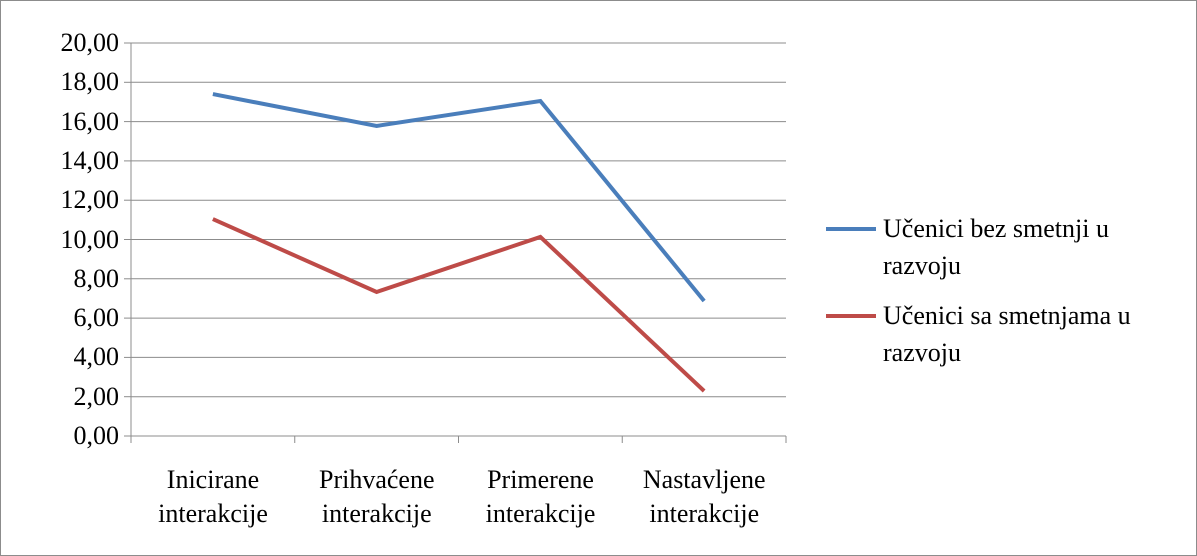 This screenshot has width=1197, height=556. Describe the element at coordinates (90, 121) in the screenshot. I see `y-tick-label: 16,00` at that location.